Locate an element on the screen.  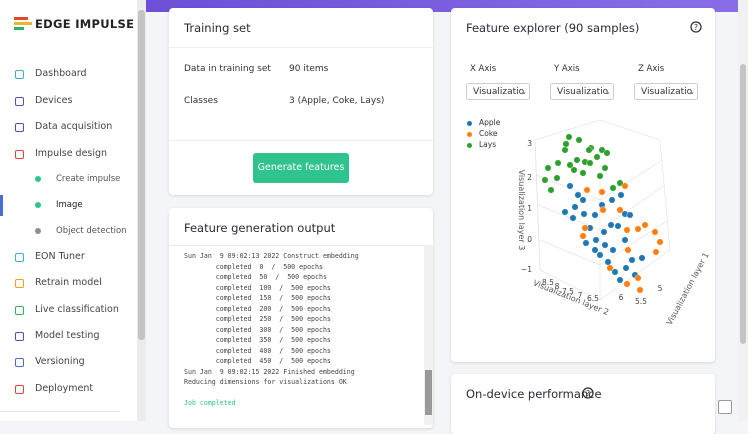
legend-label: Coke is located at coordinates (488, 133).